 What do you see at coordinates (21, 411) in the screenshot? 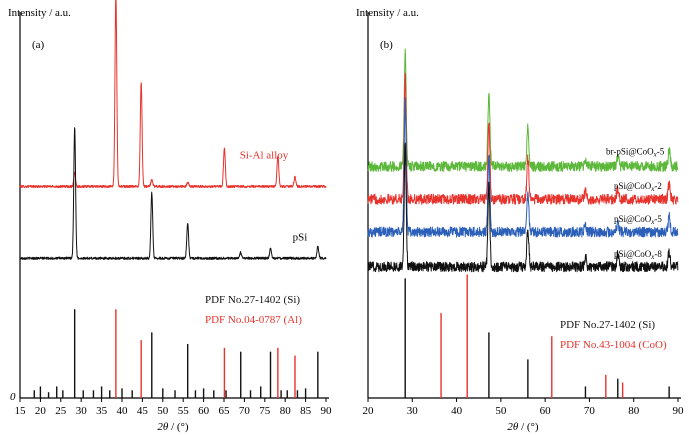
I see `x-tick-label: 15` at bounding box center [21, 411].